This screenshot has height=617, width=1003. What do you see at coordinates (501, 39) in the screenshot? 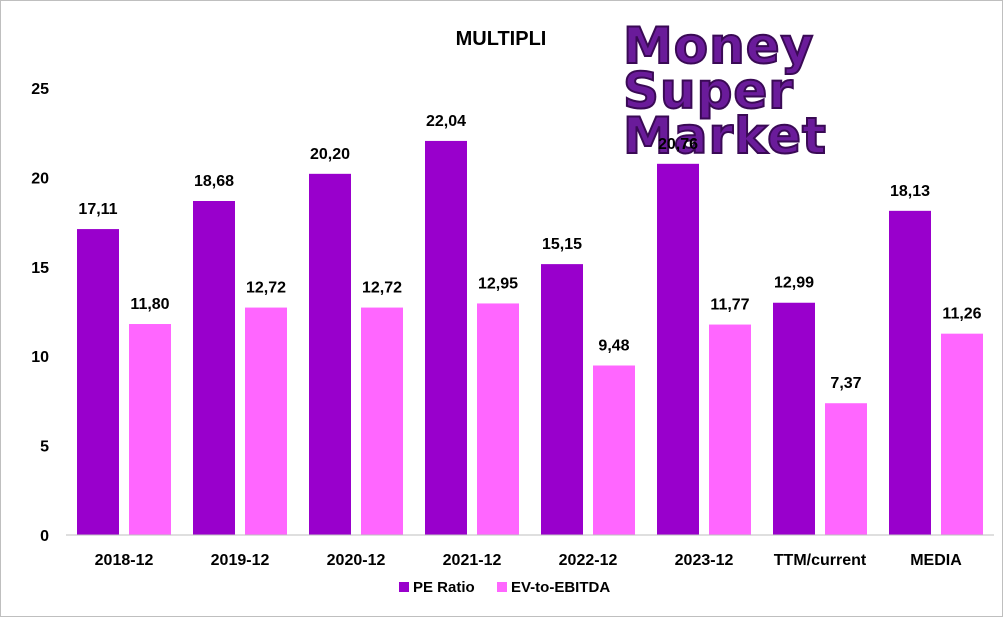
I see `chart-title: MULTIPLI` at bounding box center [501, 39].